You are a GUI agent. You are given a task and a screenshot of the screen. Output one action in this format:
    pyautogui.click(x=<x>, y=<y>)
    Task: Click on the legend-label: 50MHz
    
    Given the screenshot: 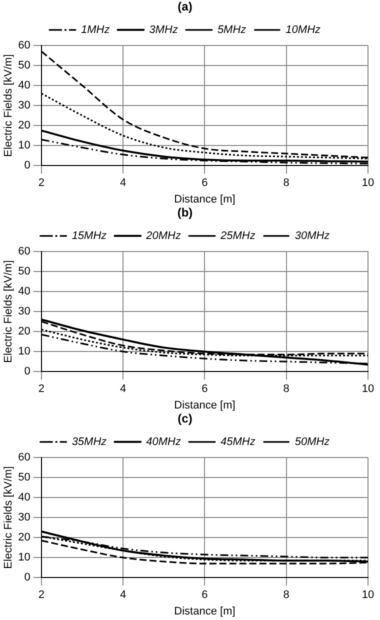 What is the action you would take?
    pyautogui.click(x=312, y=442)
    